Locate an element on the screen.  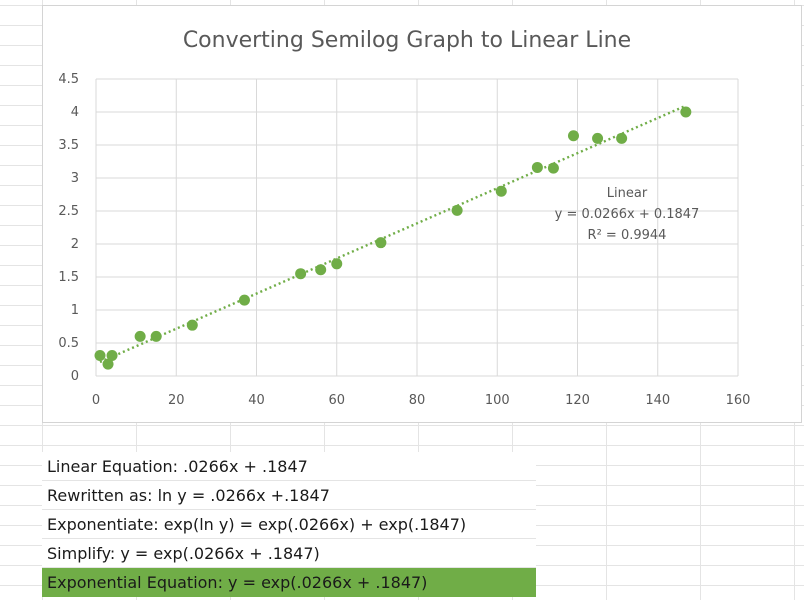
x-tick-label: 20 is located at coordinates (176, 400).